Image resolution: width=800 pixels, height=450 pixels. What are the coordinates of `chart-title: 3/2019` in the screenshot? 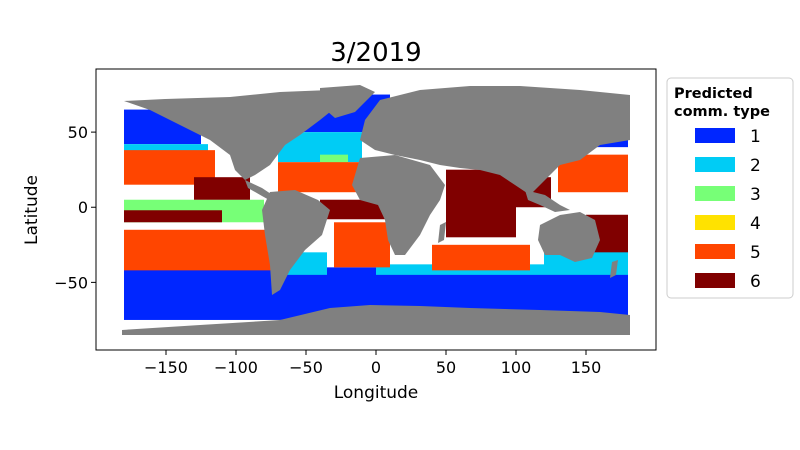 It's located at (375, 53).